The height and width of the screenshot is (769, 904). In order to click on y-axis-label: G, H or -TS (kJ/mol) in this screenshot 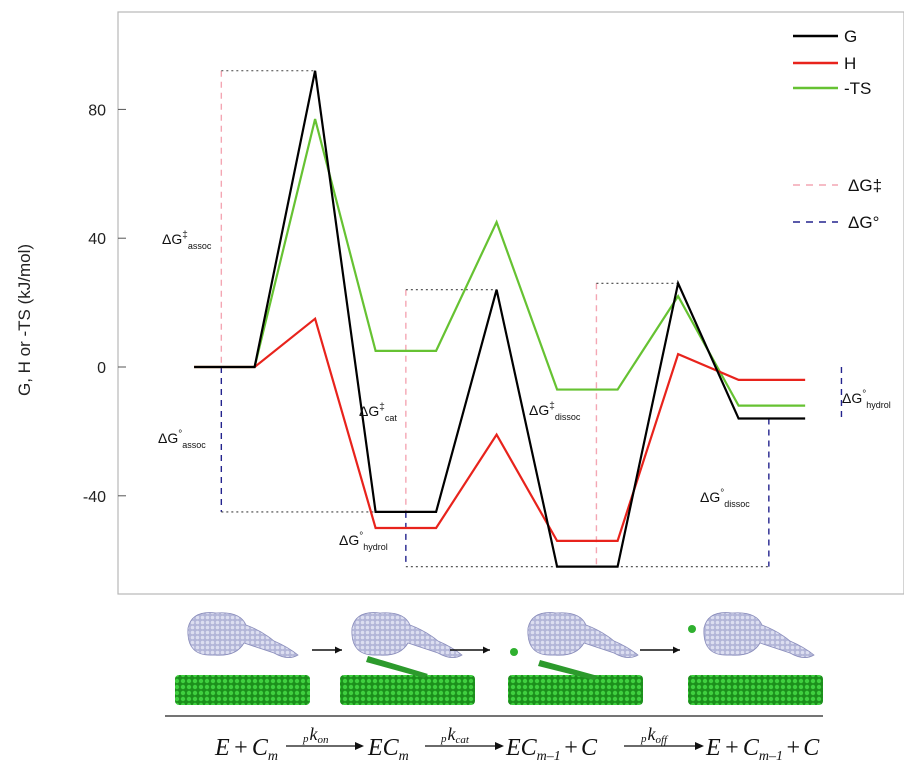, I will do `click(24, 320)`.